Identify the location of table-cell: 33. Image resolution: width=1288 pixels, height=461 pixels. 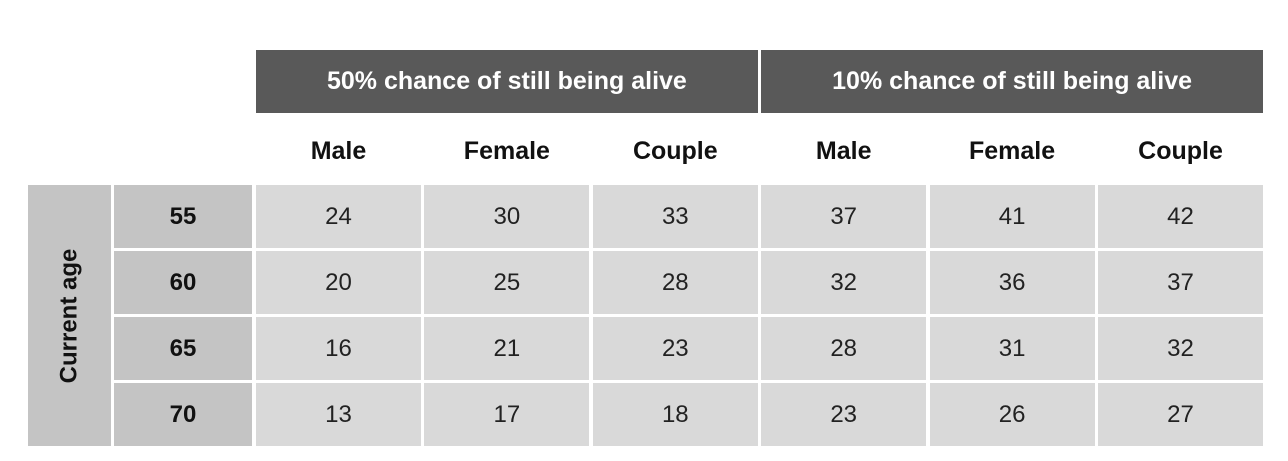
(675, 216).